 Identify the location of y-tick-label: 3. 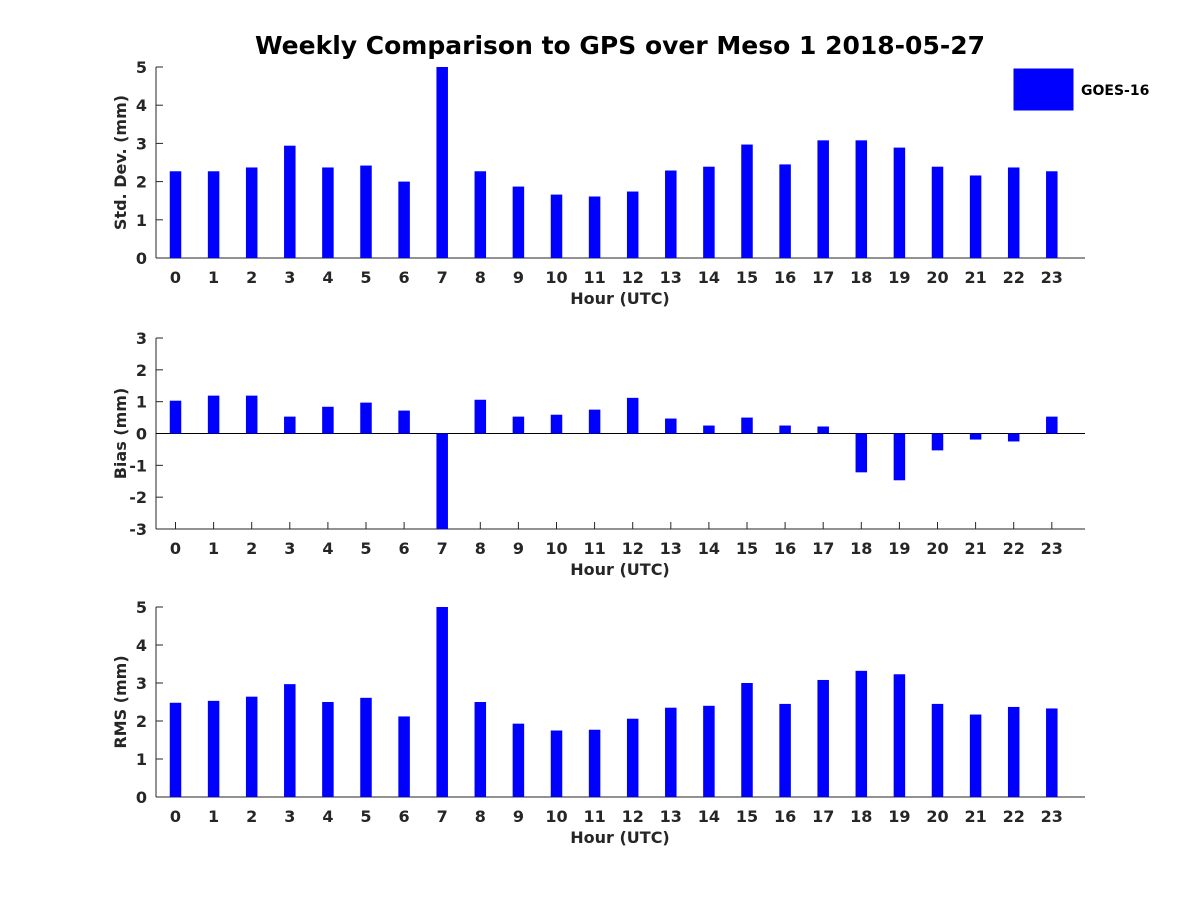
(141, 143).